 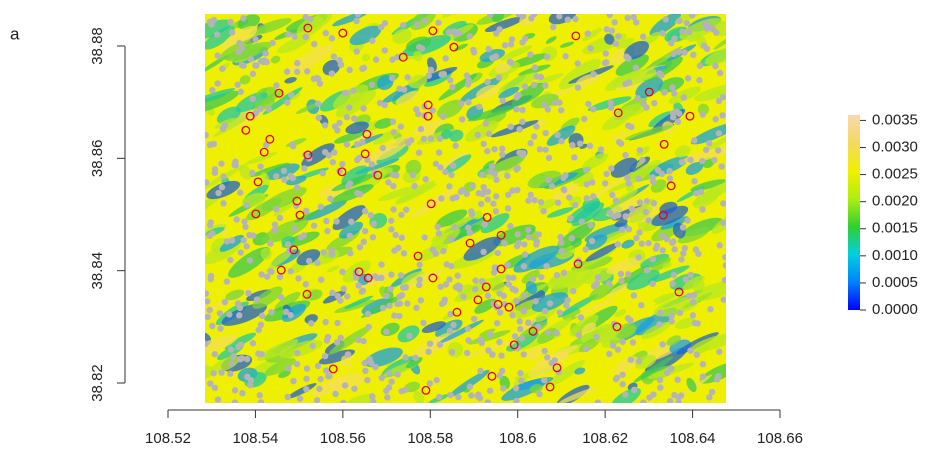 I want to click on colorbar-tick-label: 0.0020, so click(x=895, y=201).